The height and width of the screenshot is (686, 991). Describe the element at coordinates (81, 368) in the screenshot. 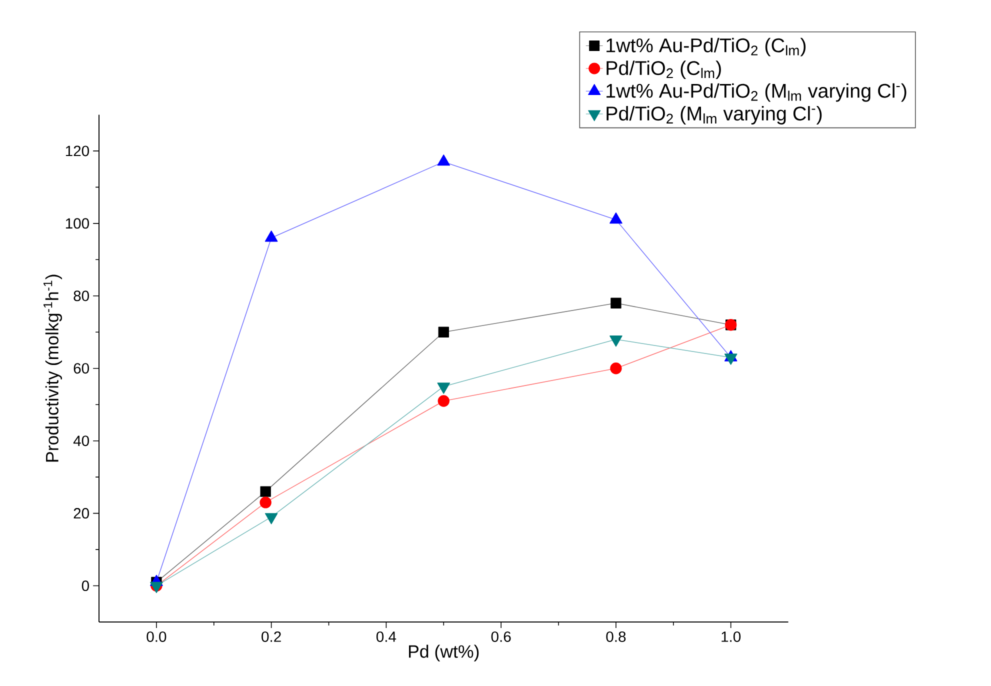

I see `y-tick-label: 60` at that location.